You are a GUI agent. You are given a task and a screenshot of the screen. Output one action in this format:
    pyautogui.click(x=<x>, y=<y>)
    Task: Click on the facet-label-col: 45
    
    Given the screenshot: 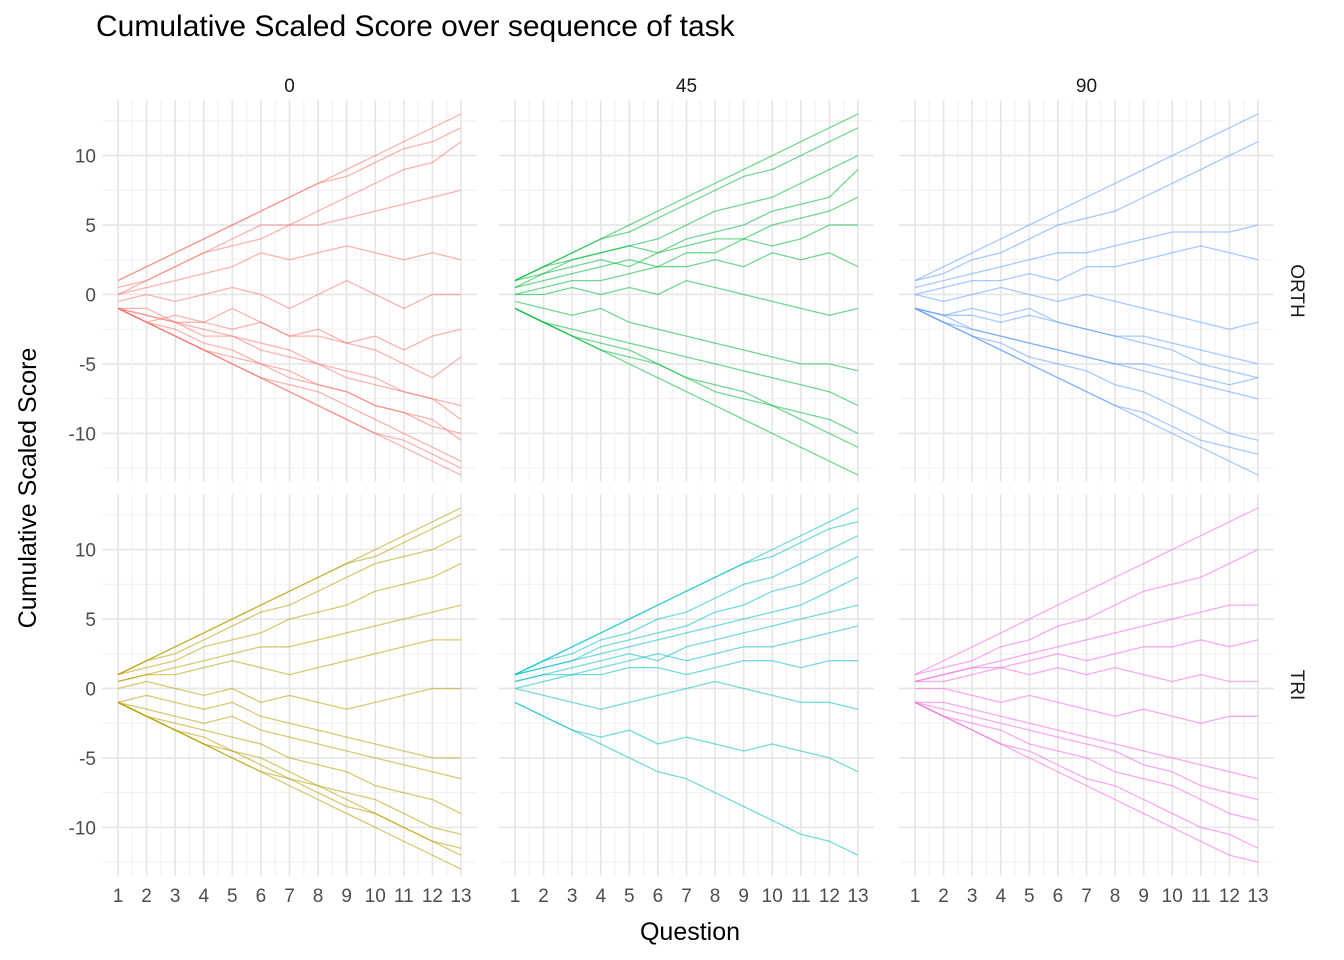 What is the action you would take?
    pyautogui.click(x=686, y=86)
    